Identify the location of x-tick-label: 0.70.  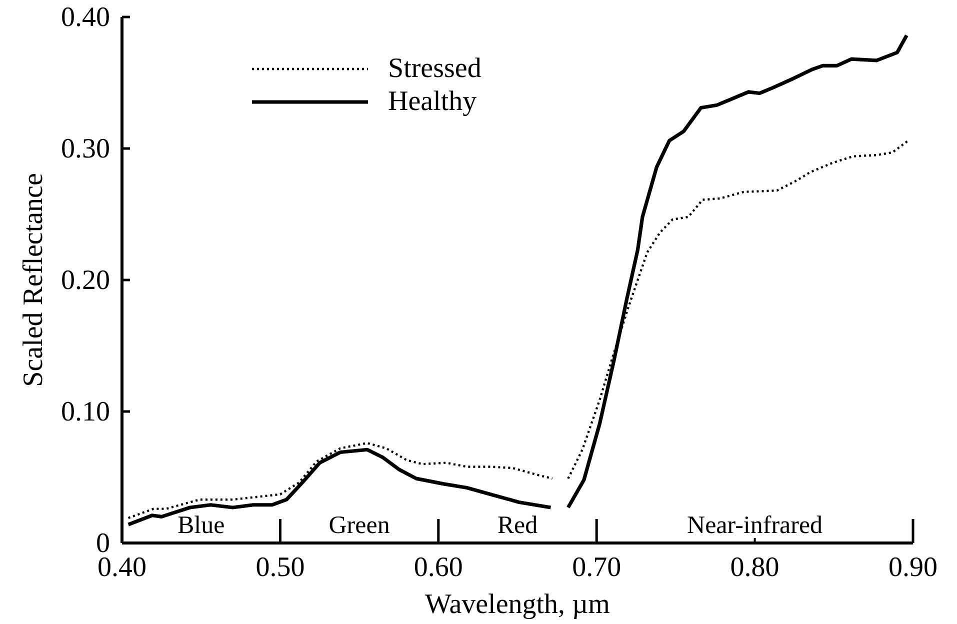
(597, 568).